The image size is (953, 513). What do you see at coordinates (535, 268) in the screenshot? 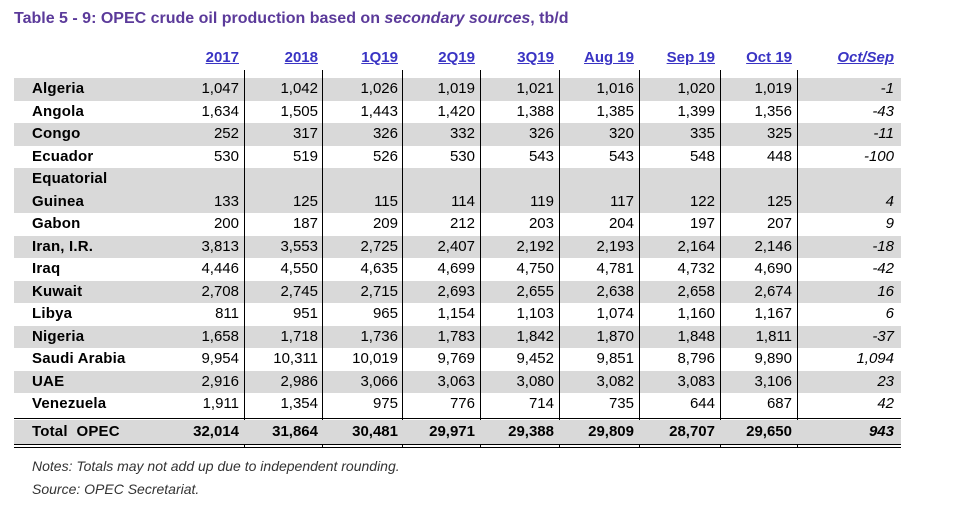
I see `value-cell: 4,750` at bounding box center [535, 268].